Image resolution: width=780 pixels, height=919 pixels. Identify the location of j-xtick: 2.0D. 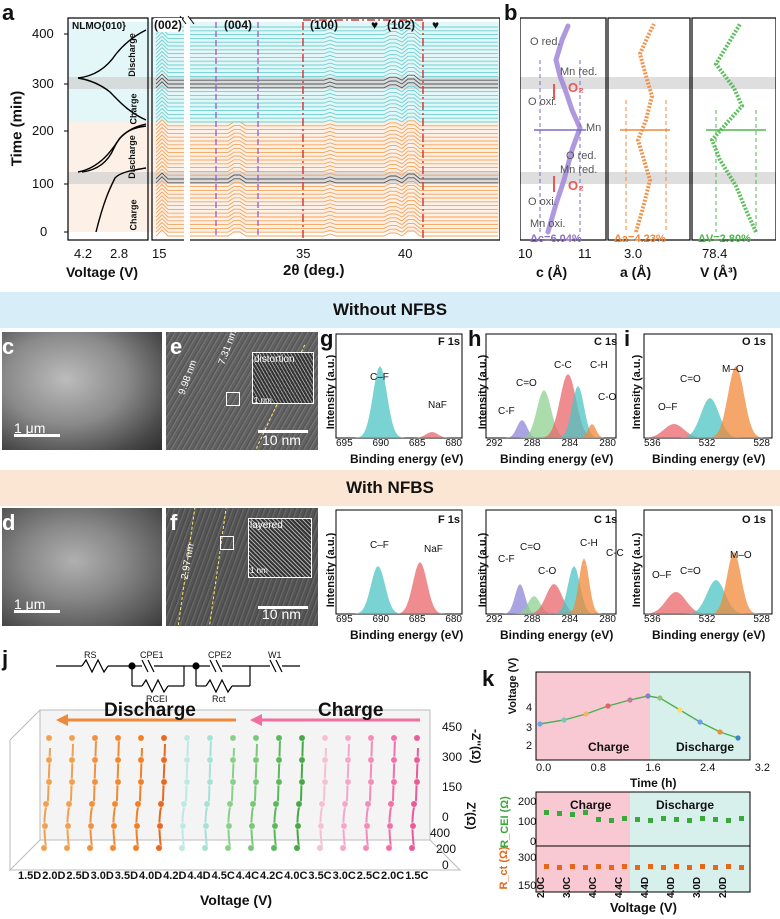
(54, 876).